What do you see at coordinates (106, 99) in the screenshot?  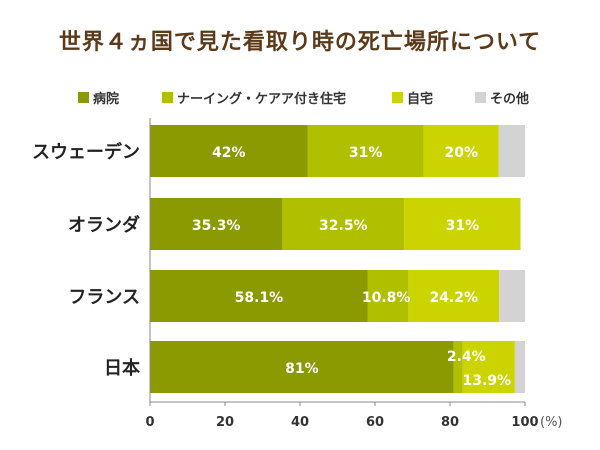 I see `legend-label: 病院` at bounding box center [106, 99].